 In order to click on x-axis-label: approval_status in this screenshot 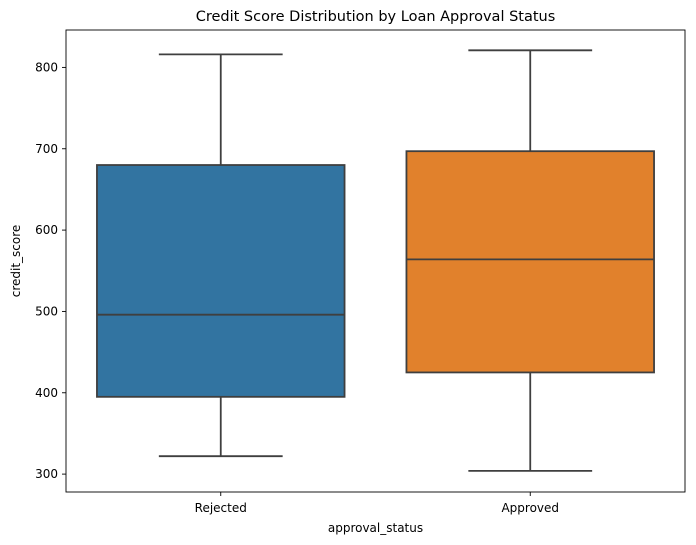, I will do `click(375, 528)`.